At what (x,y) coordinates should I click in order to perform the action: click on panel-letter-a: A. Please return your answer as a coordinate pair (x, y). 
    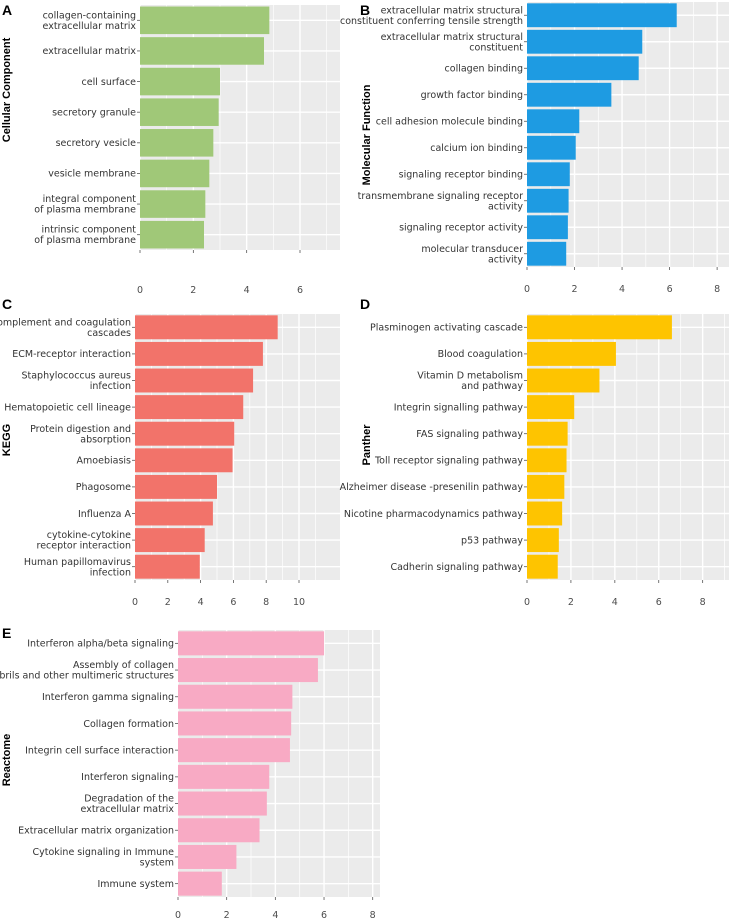
    Looking at the image, I should click on (7, 10).